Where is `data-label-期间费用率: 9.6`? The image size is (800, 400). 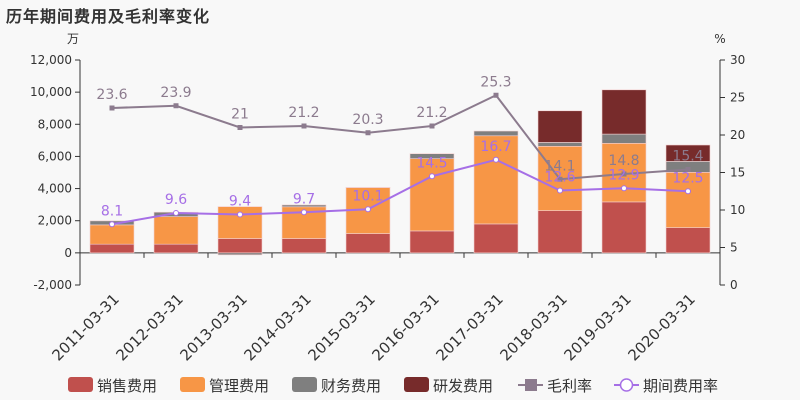
data-label-期间费用率: 9.6 is located at coordinates (176, 200).